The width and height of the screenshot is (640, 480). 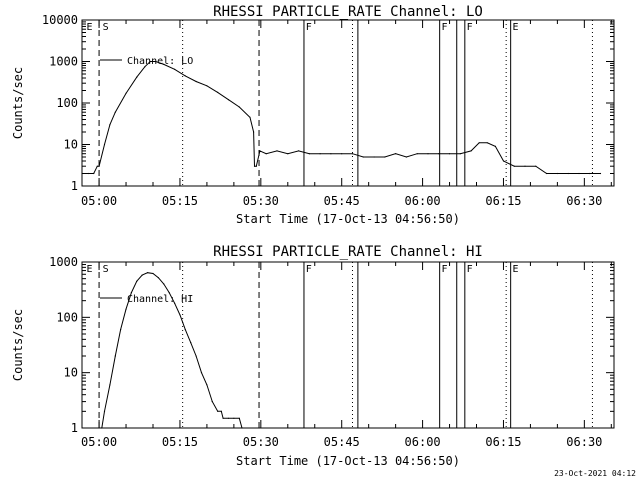 I want to click on x-axis-label: Start Time (17-Oct-13 04:56:50), so click(x=348, y=461).